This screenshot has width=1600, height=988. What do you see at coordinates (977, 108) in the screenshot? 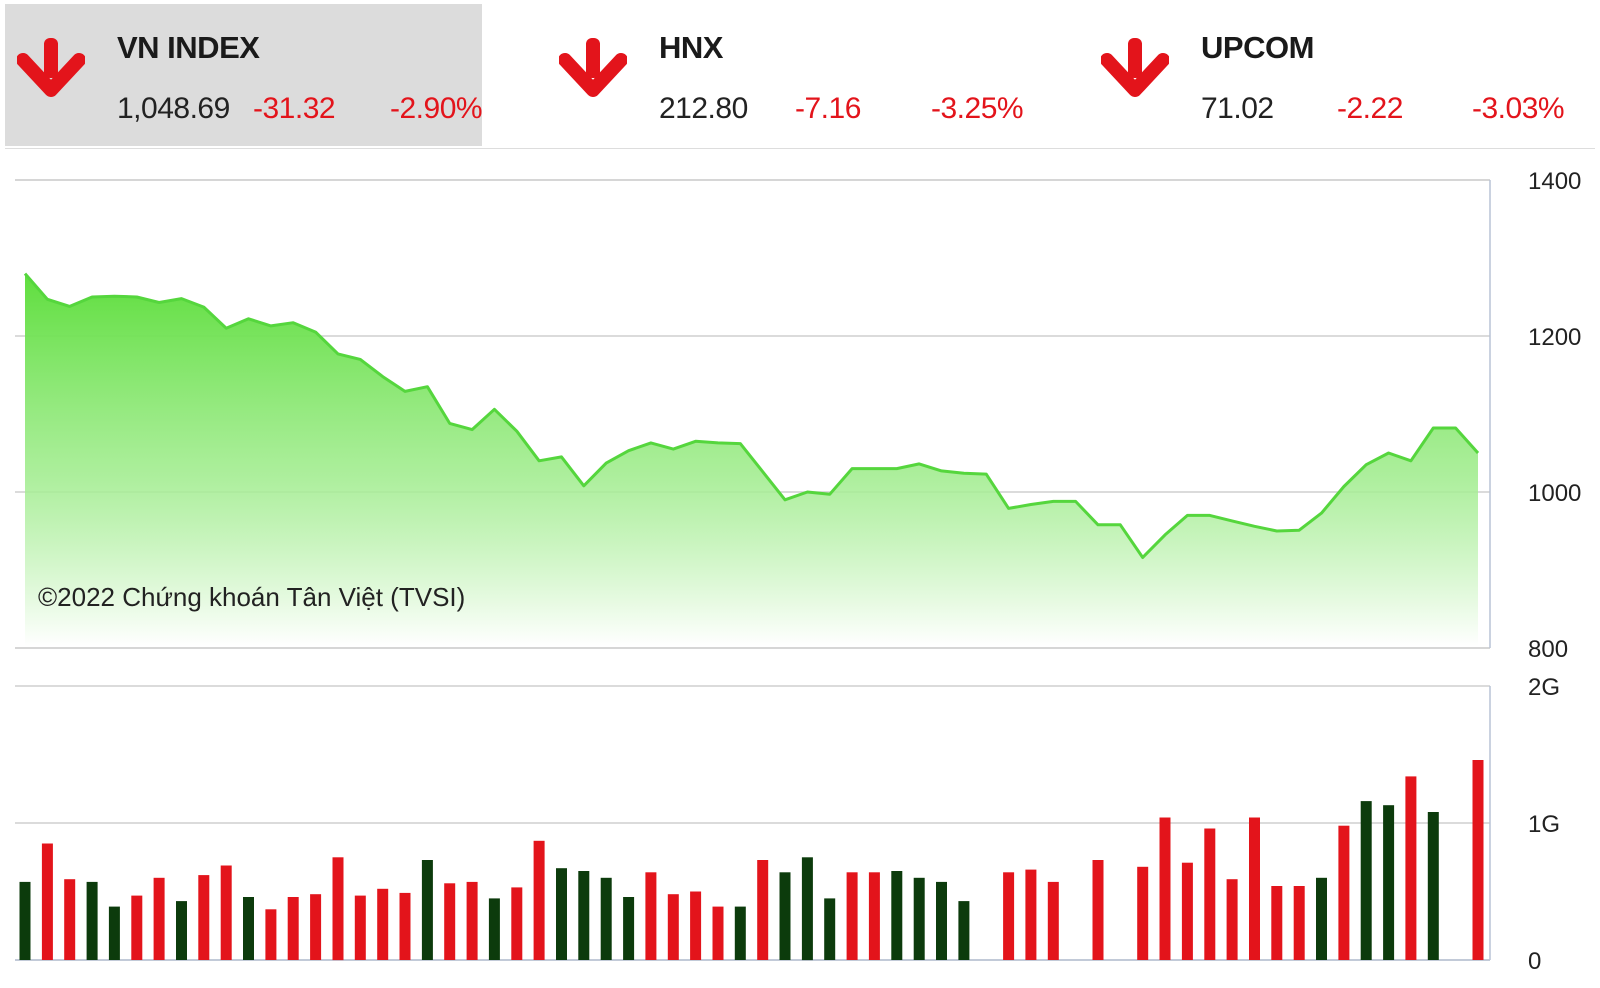
I see `index-change-pct: -3.25%` at bounding box center [977, 108].